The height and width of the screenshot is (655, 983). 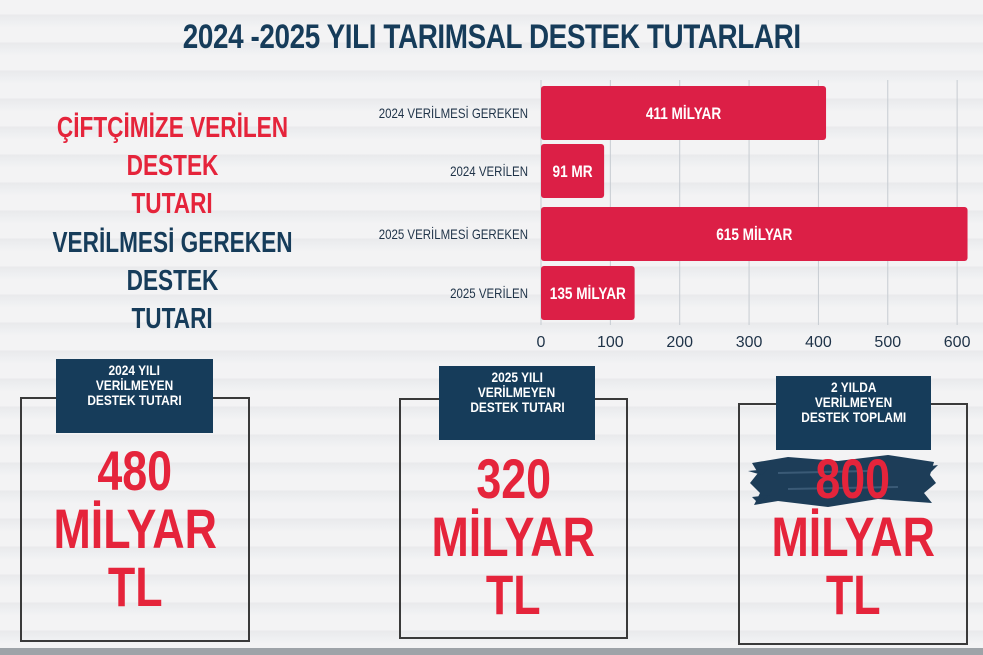 I want to click on tick-label: 300, so click(x=749, y=342).